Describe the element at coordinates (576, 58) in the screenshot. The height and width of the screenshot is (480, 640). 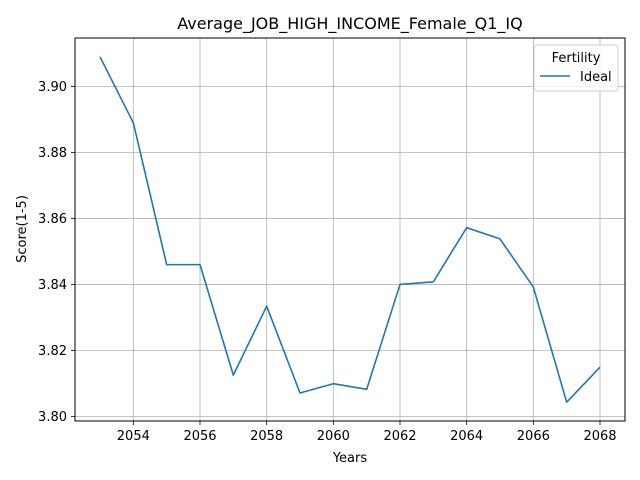
I see `legend-title: Fertility` at that location.